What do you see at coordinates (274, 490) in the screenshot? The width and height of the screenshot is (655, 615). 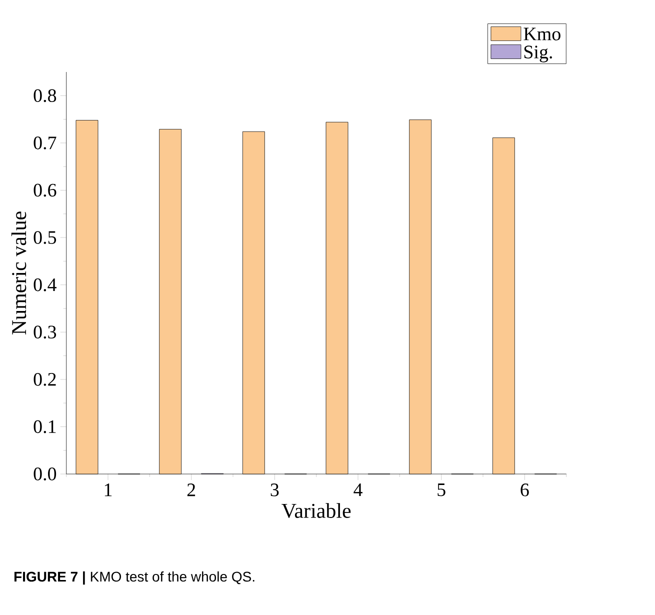 I see `x-tick-label: 3` at bounding box center [274, 490].